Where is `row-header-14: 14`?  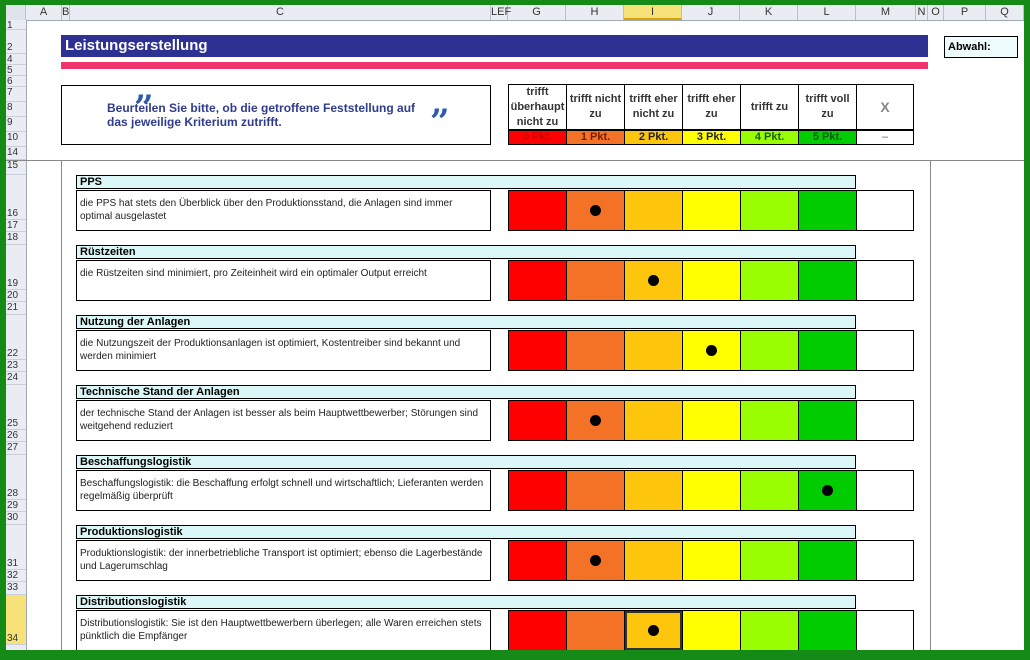
row-header-14: 14 is located at coordinates (16, 153).